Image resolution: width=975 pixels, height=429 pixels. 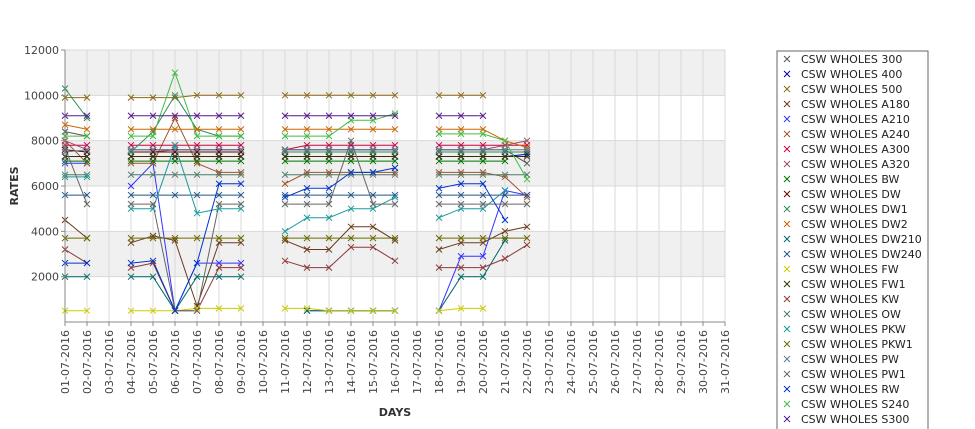 What do you see at coordinates (853, 374) in the screenshot?
I see `legend-label: CSW WHOLES PW1` at bounding box center [853, 374].